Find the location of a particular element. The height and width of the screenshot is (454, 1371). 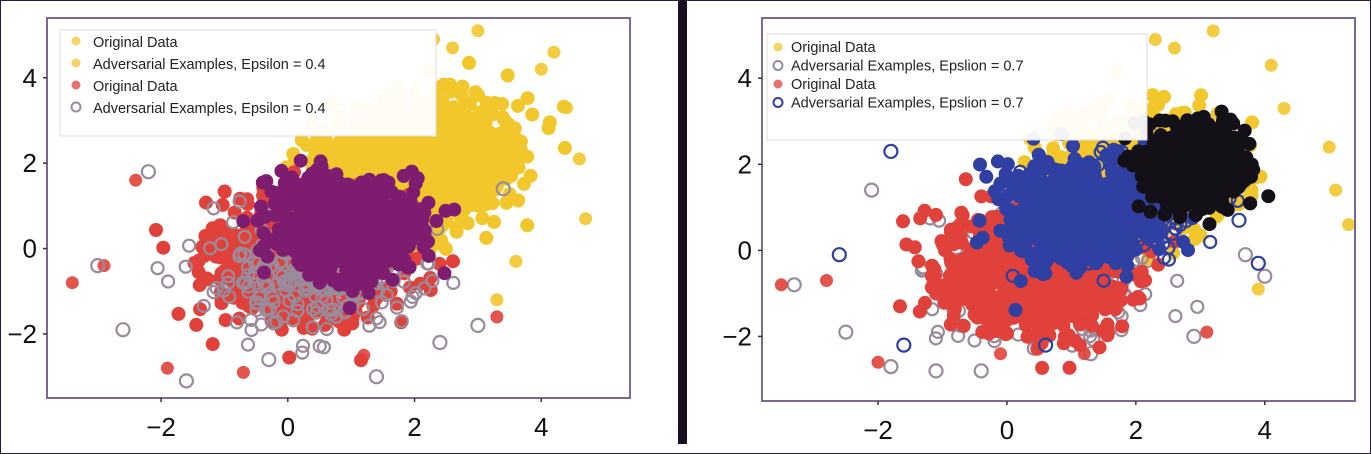

y-tick-label: 2 is located at coordinates (30, 163).